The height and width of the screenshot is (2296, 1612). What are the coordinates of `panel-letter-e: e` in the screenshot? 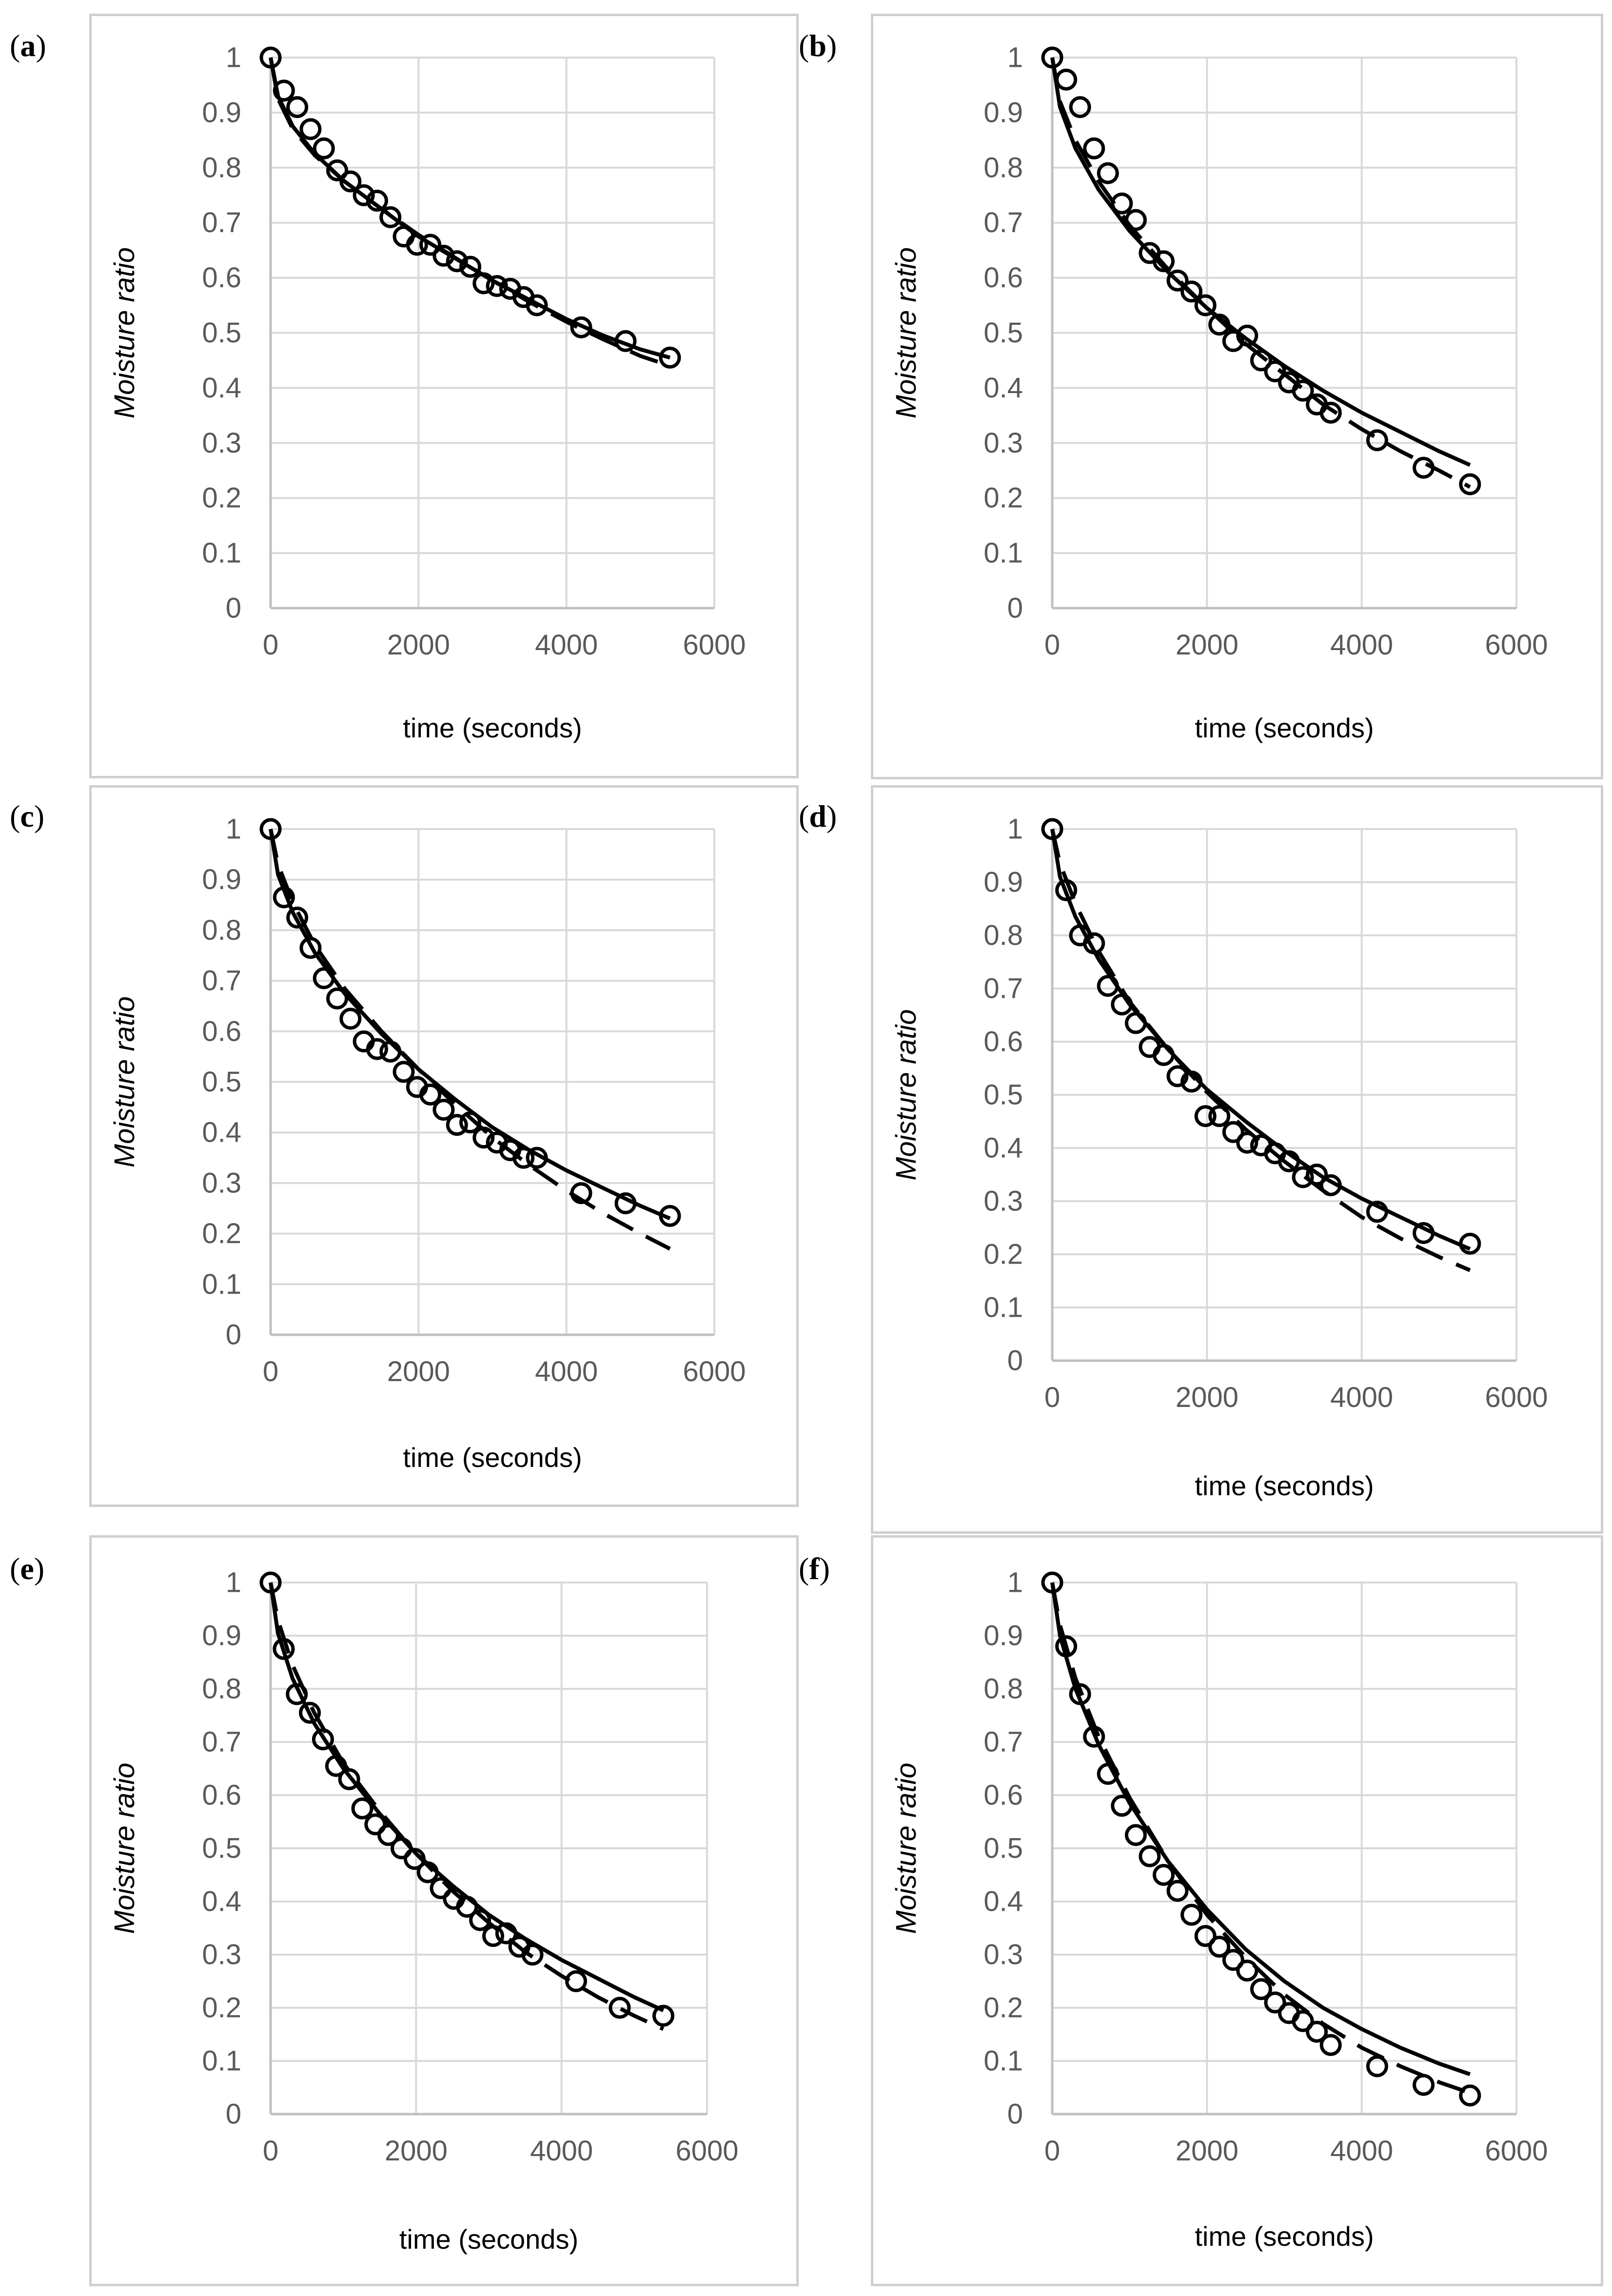 It's located at (27, 1568).